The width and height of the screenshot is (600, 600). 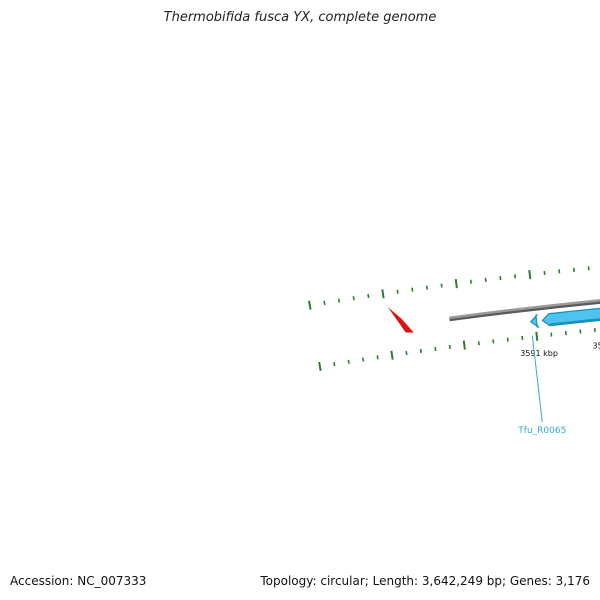 I want to click on genome-backbone, so click(x=524, y=310).